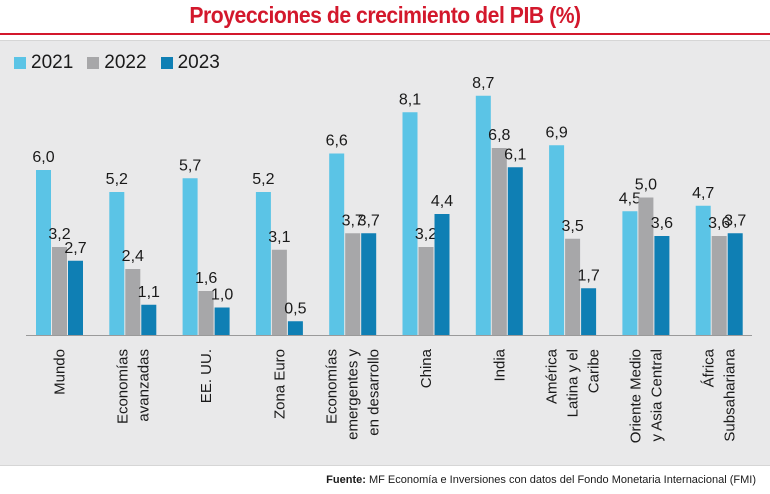 This screenshot has height=494, width=770. What do you see at coordinates (133, 256) in the screenshot?
I see `data-label-2022-1: 2,4` at bounding box center [133, 256].